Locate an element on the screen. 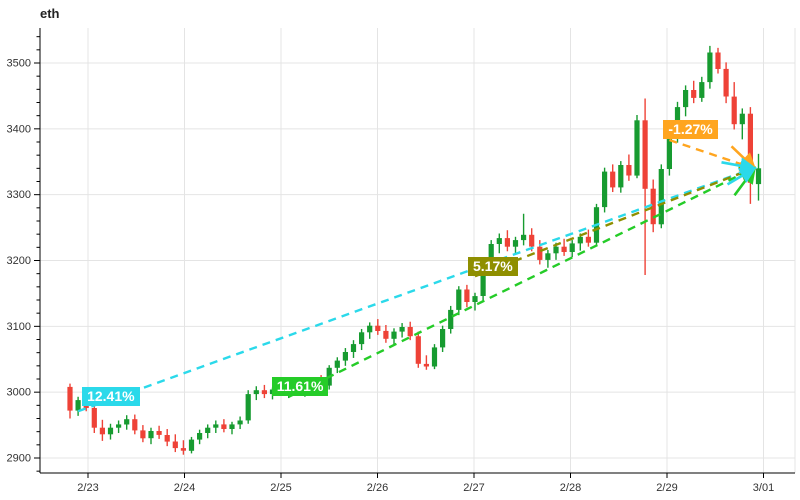 Image resolution: width=800 pixels, height=500 pixels. x-tick-label: 2/27 is located at coordinates (473, 488).